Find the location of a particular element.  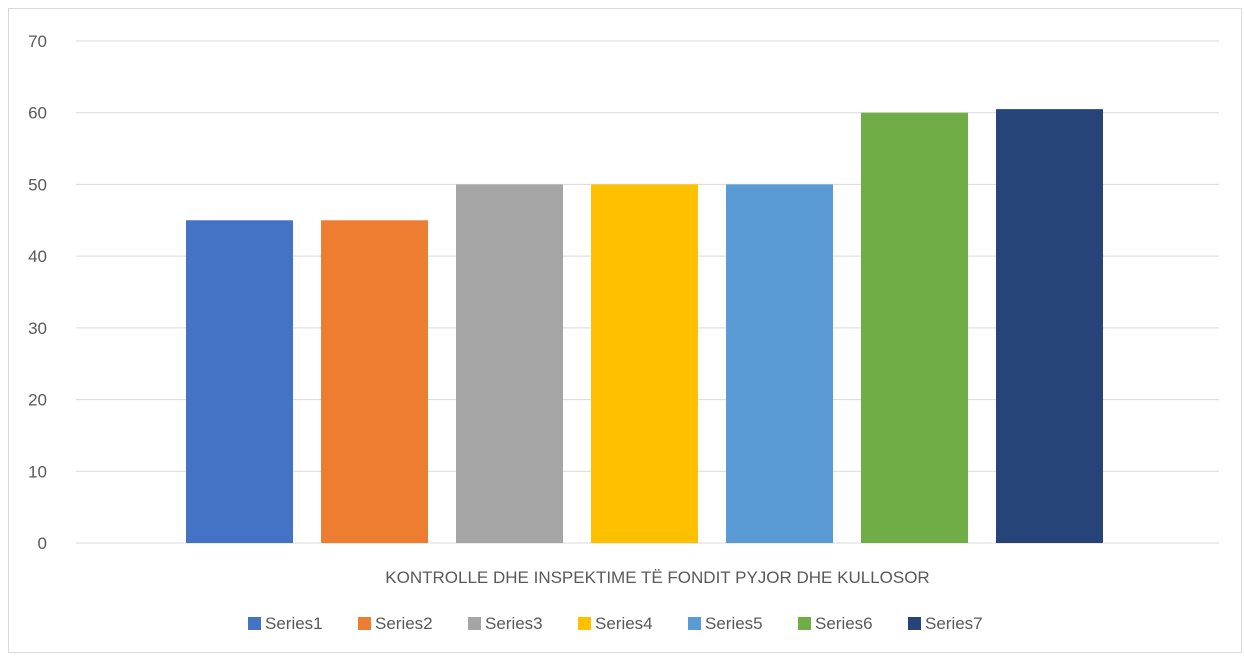

bar-series1 is located at coordinates (239, 382).